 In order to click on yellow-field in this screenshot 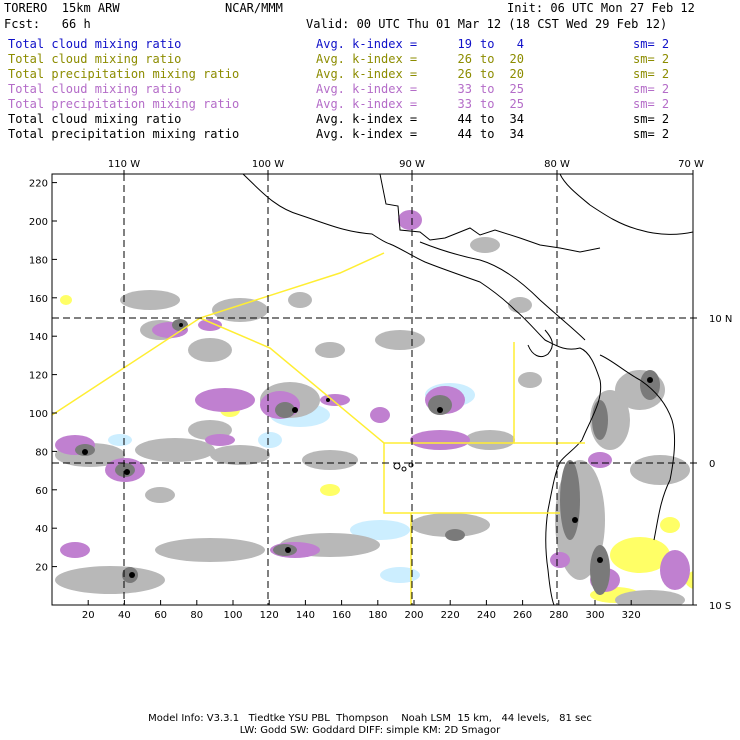, I will do `click(330, 490)`.